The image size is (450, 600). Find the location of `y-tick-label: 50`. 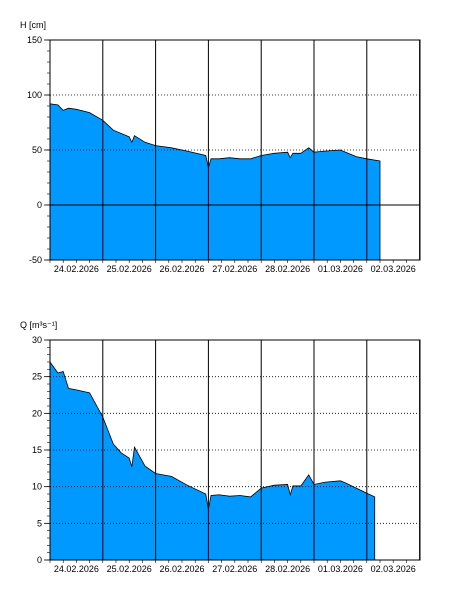

y-tick-label: 50 is located at coordinates (37, 150).